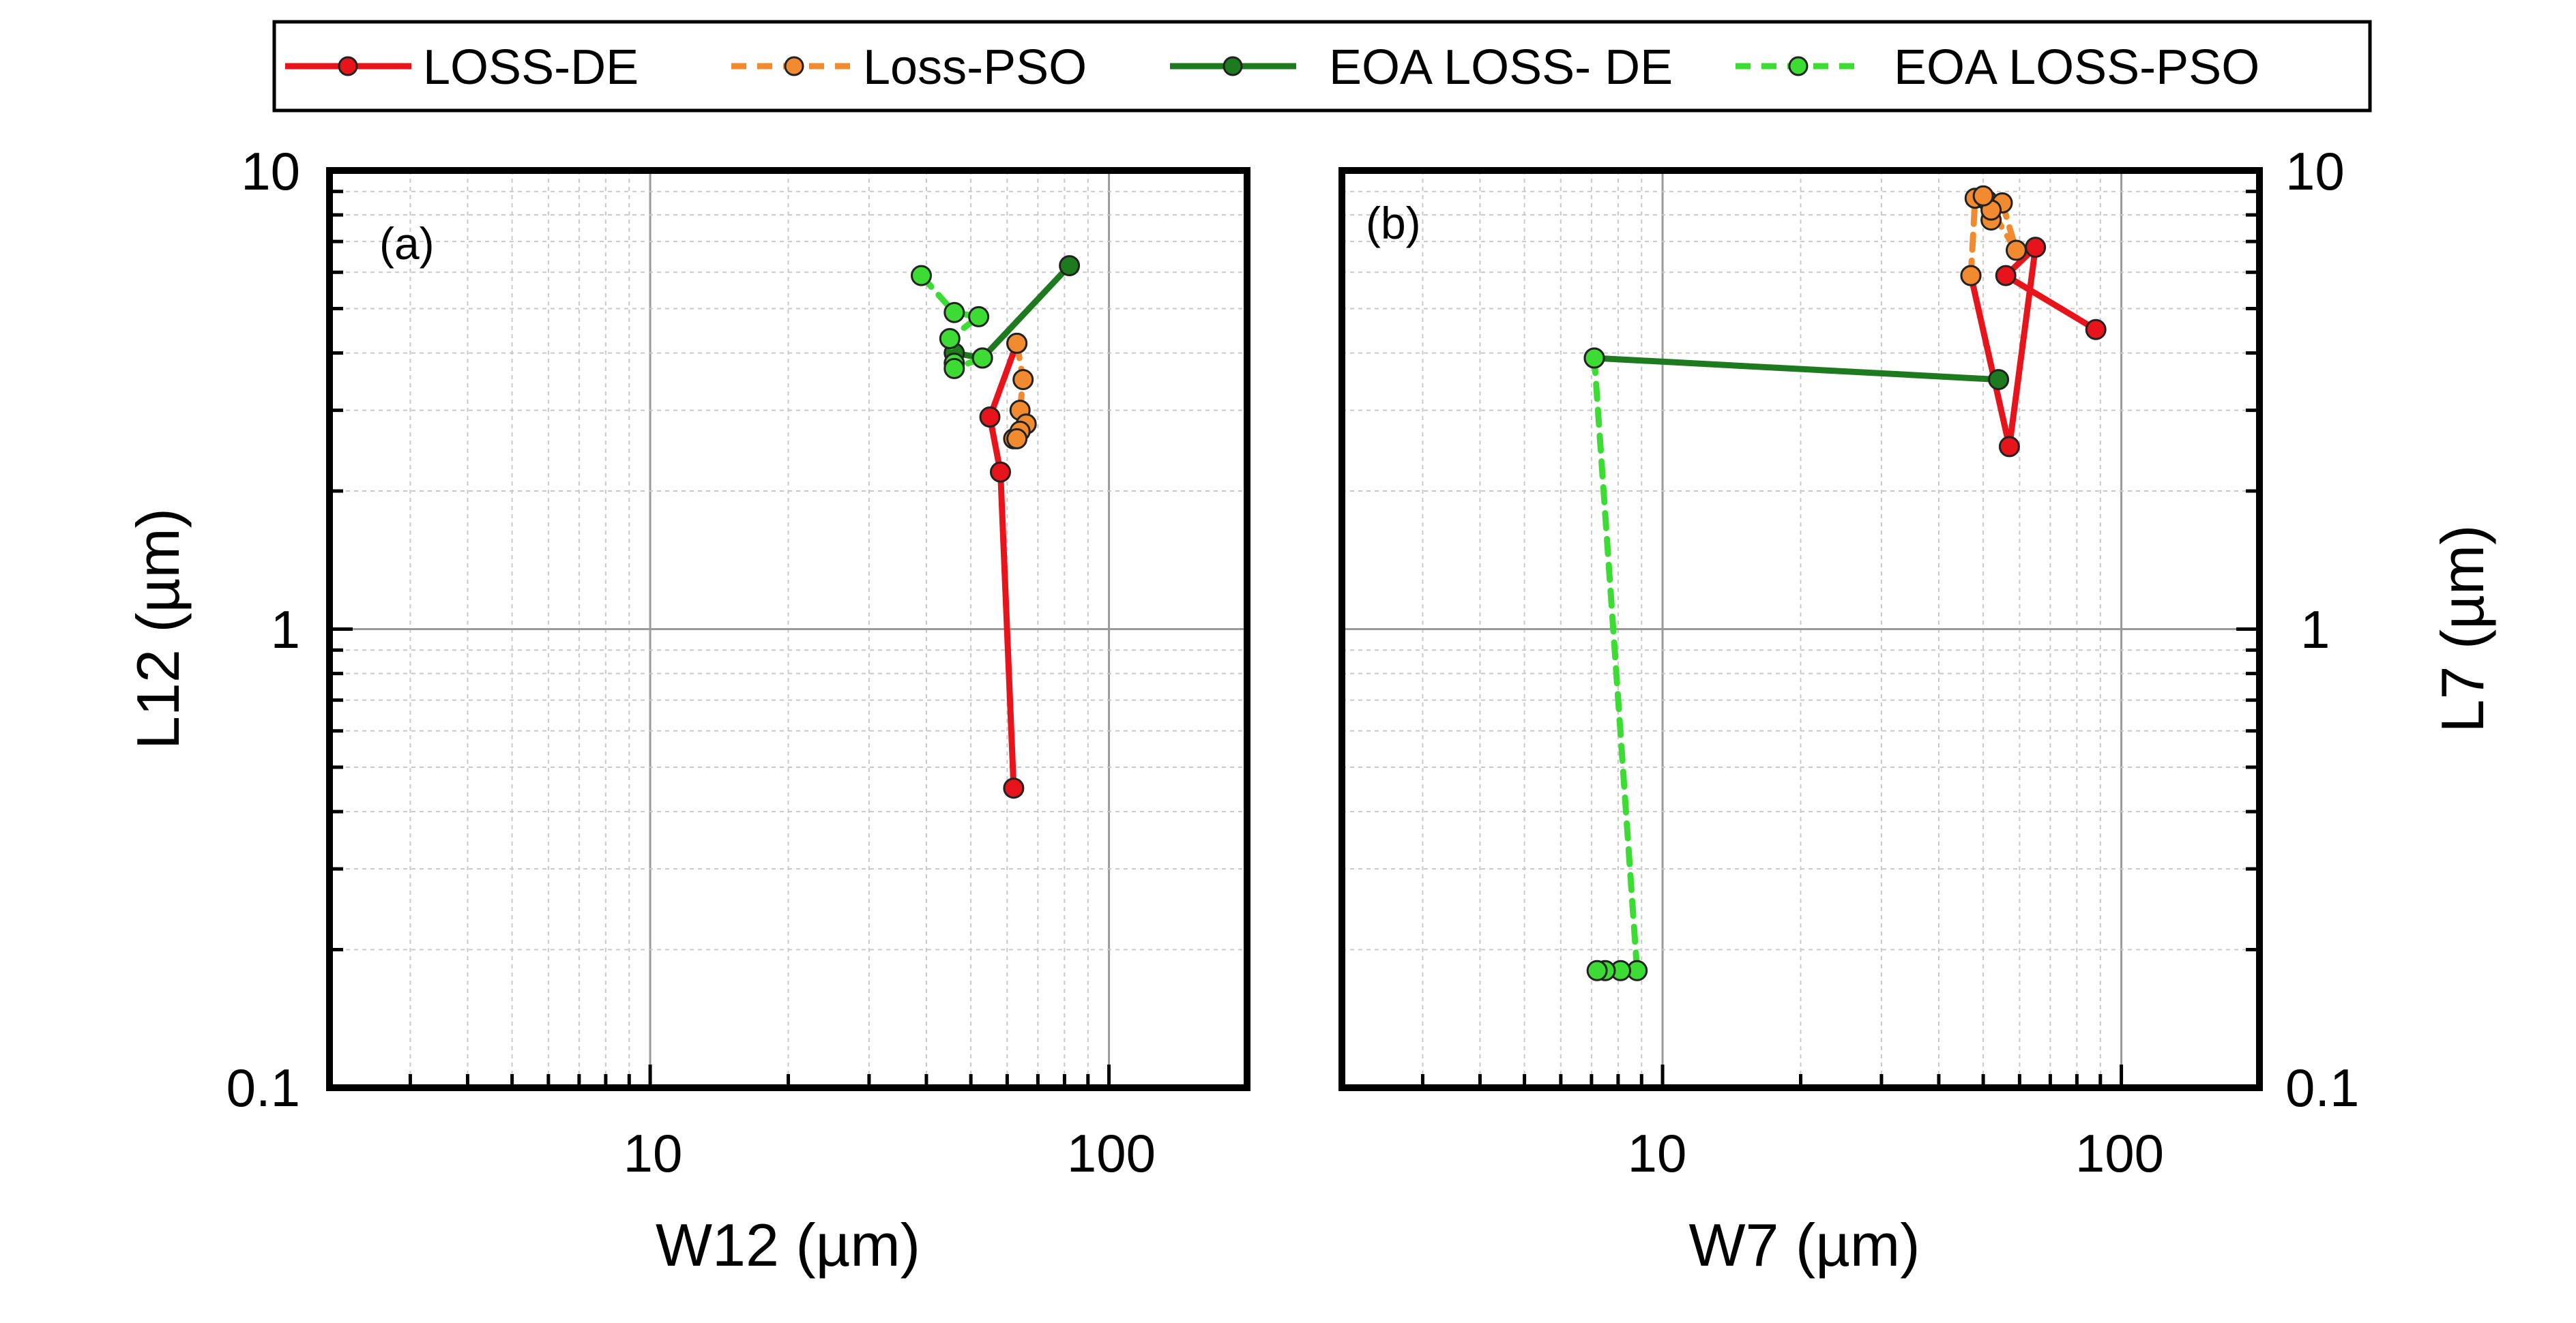 This screenshot has height=1323, width=2576. I want to click on panel-a-x-tick-100: 100, so click(1111, 1153).